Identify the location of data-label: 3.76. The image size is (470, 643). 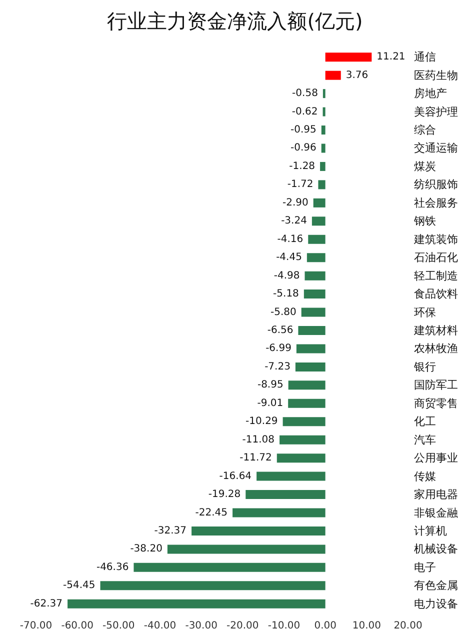
(357, 75).